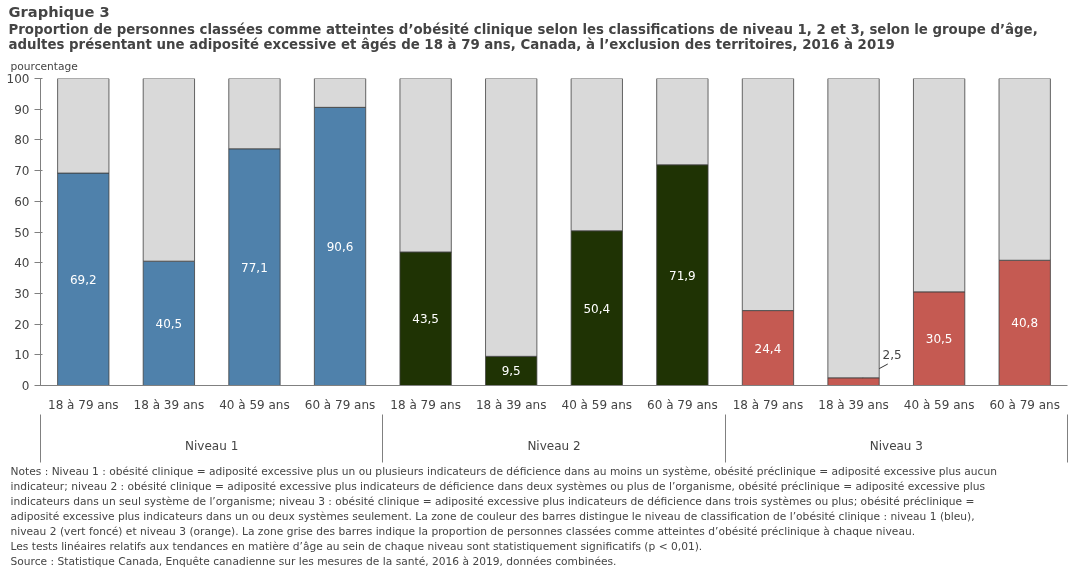 Image resolution: width=1075 pixels, height=567 pixels. I want to click on y-tick-label: 90, so click(22, 109).